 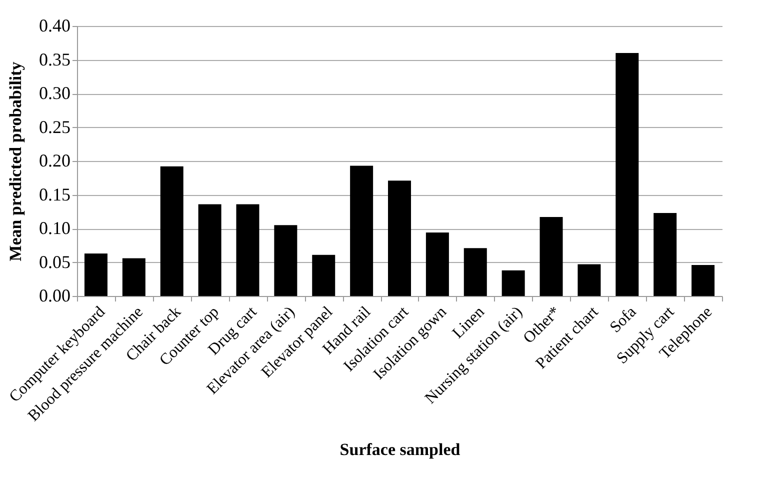 I want to click on y-tick-label: 0.15, so click(x=54, y=194).